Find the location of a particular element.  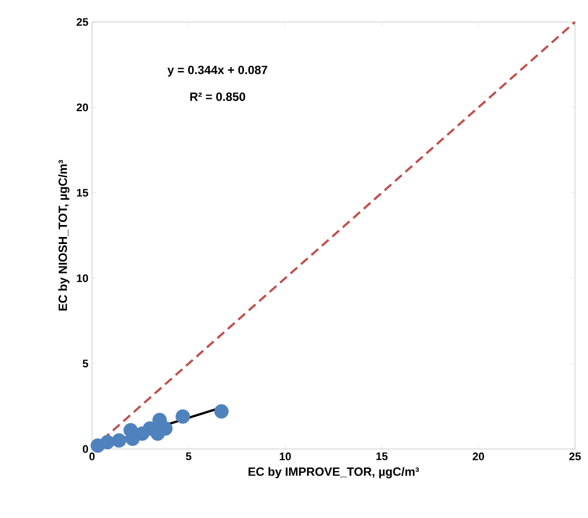

y-tick-label: 25 is located at coordinates (82, 22).